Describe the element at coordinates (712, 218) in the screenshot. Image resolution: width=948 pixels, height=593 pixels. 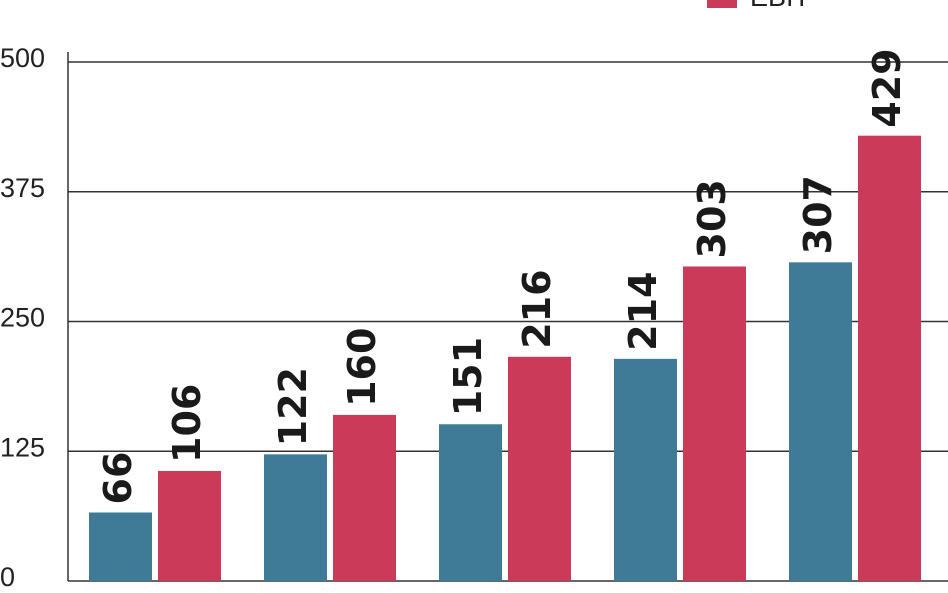
I see `value-label: 303` at that location.